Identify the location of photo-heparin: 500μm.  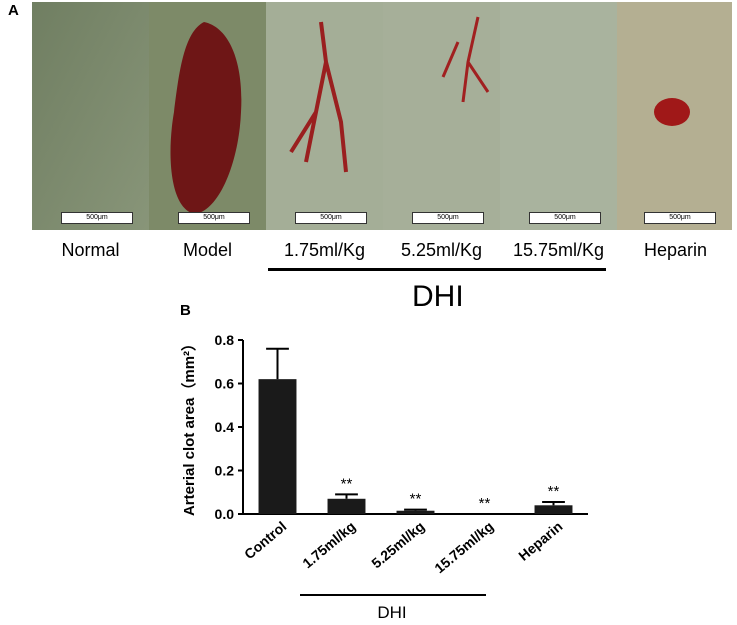
(674, 116).